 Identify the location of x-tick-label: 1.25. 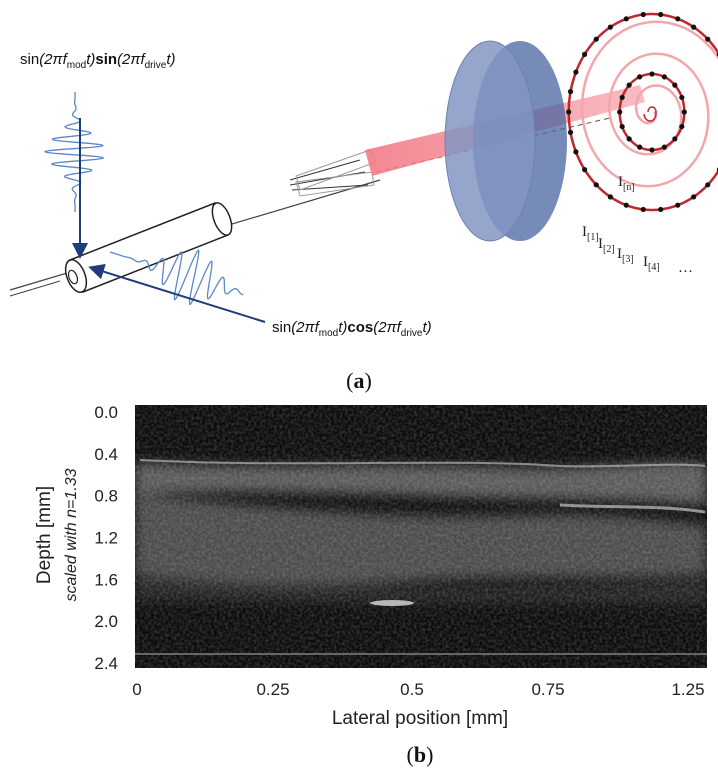
(687, 689).